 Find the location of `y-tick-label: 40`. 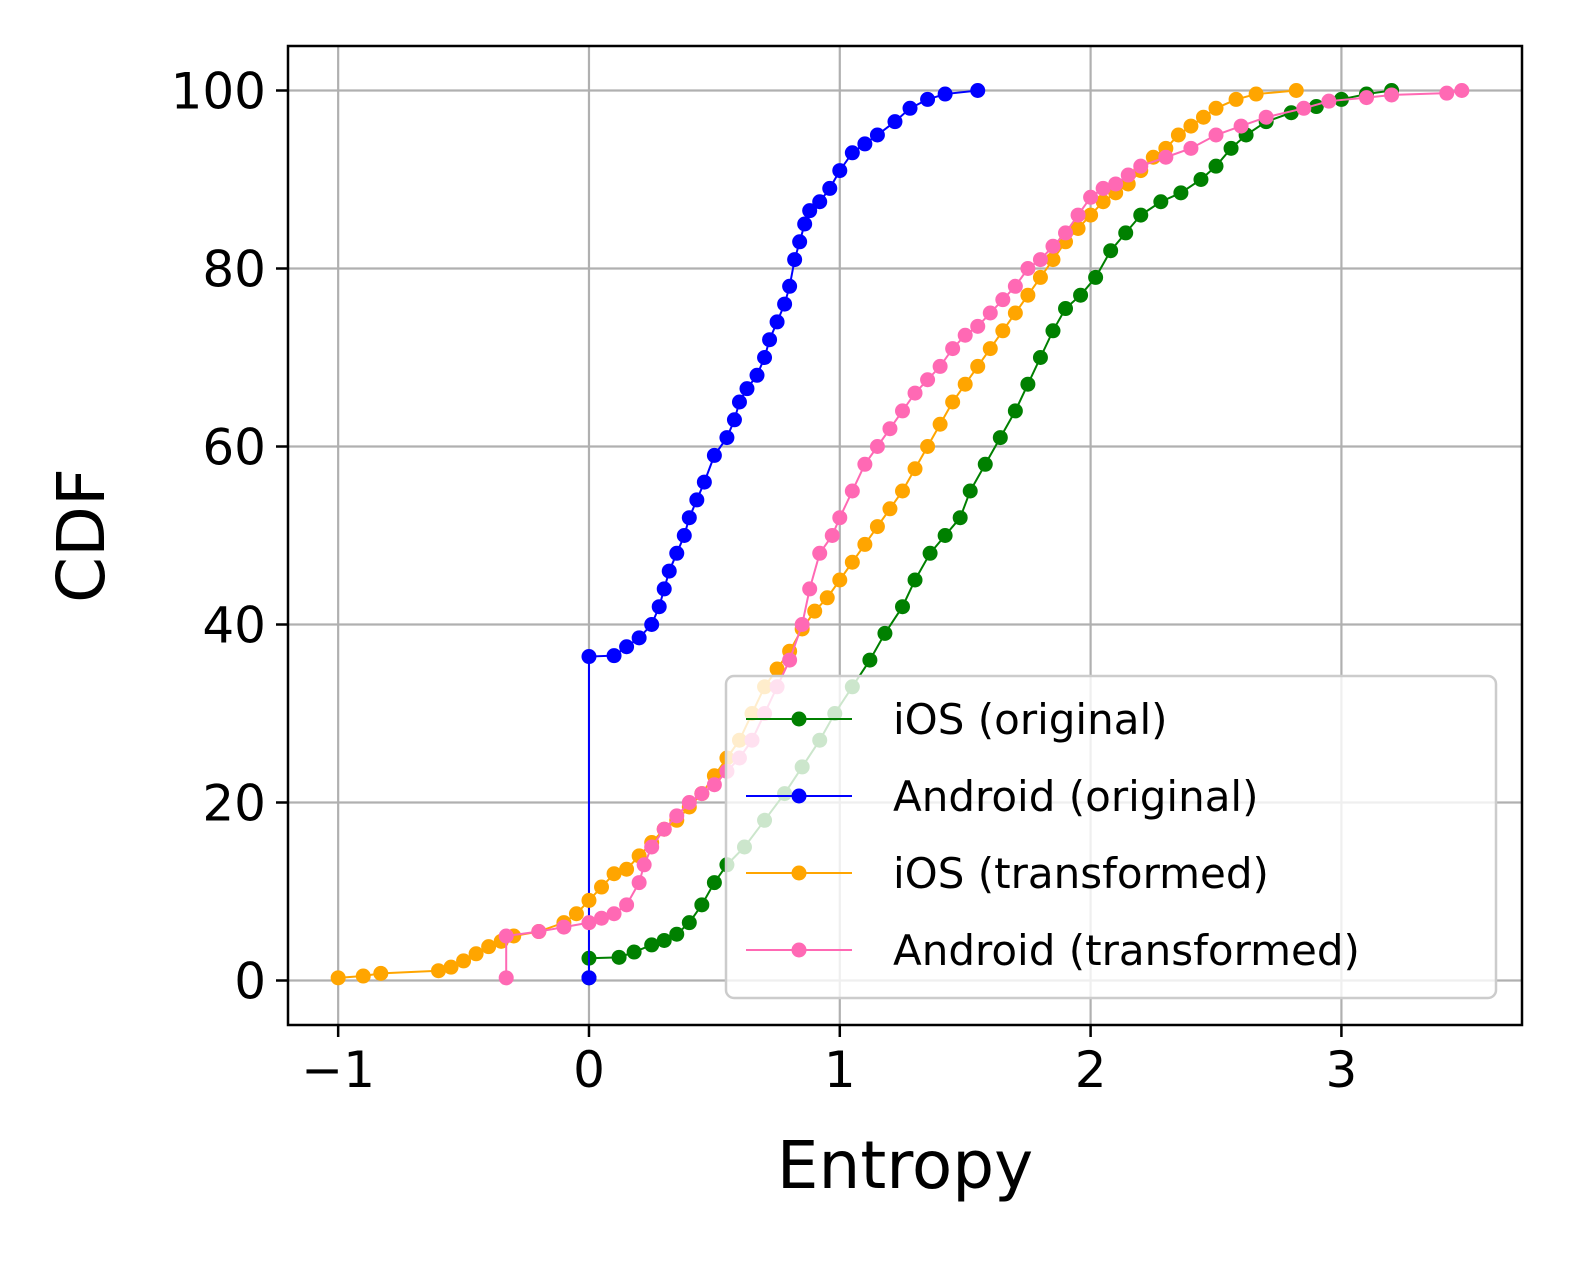

y-tick-label: 40 is located at coordinates (234, 626).